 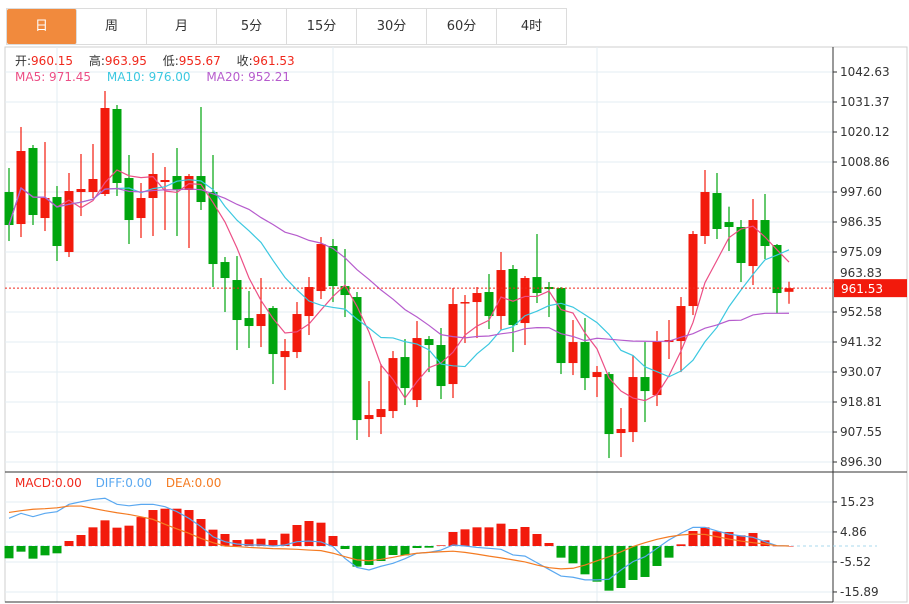 What do you see at coordinates (273, 61) in the screenshot?
I see `close-value: 961.53` at bounding box center [273, 61].